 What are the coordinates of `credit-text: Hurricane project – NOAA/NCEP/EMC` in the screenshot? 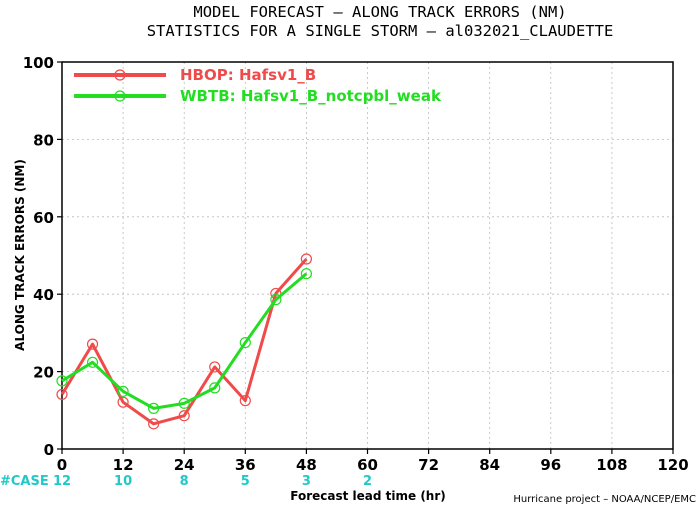 It's located at (604, 499).